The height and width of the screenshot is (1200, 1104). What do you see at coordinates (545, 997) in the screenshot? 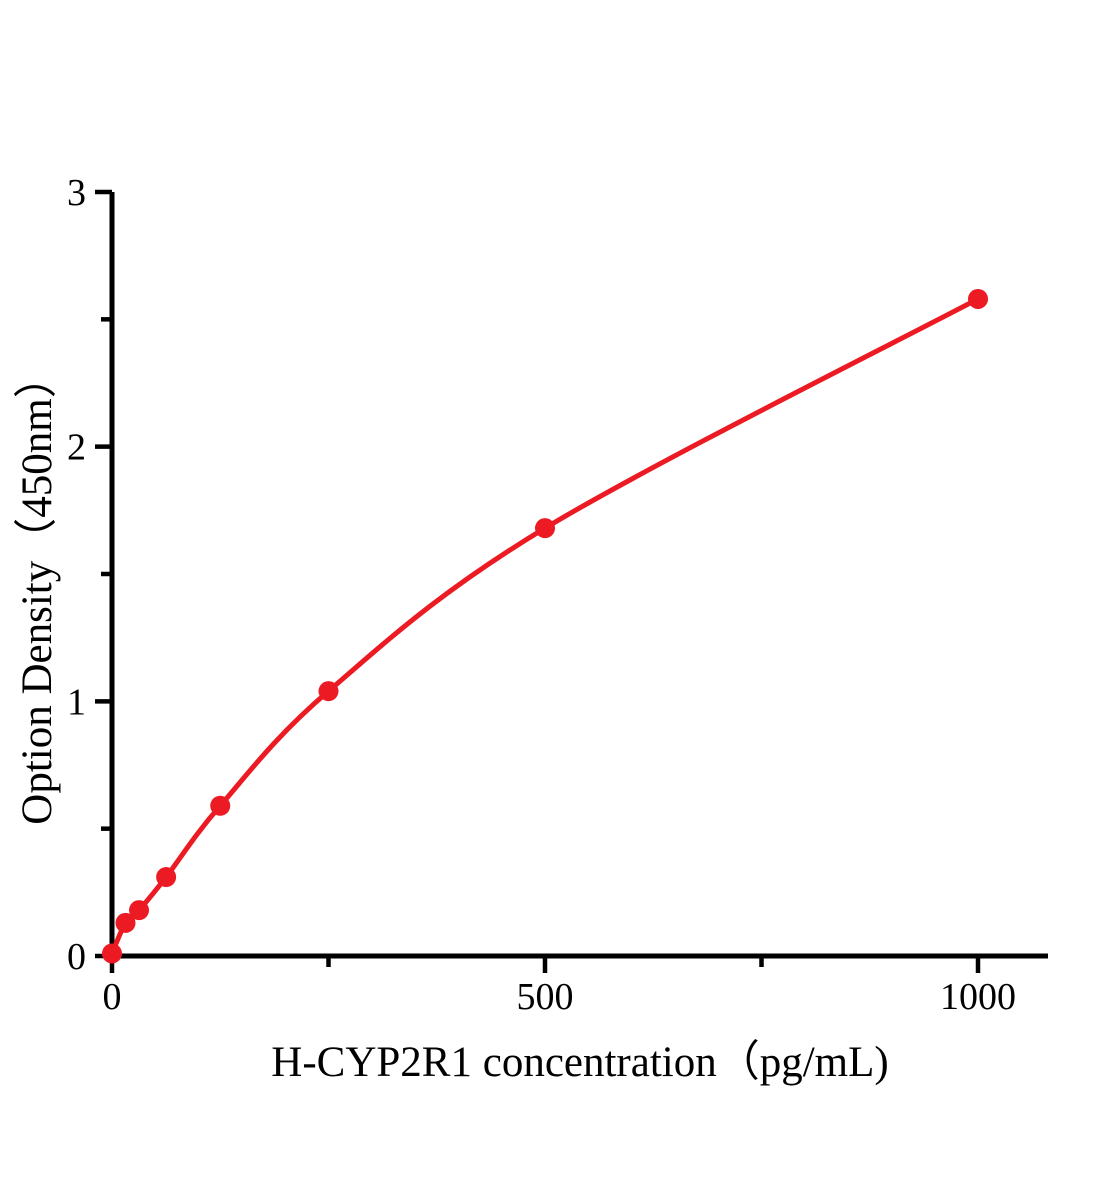
I see `x-tick-label: 500` at bounding box center [545, 997].